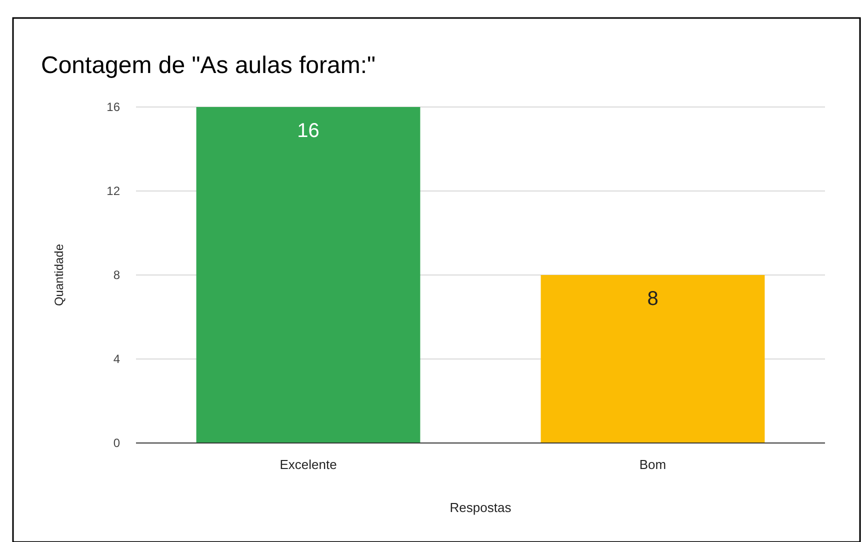 The image size is (861, 542). What do you see at coordinates (113, 191) in the screenshot?
I see `y-tick-label: 12` at bounding box center [113, 191].